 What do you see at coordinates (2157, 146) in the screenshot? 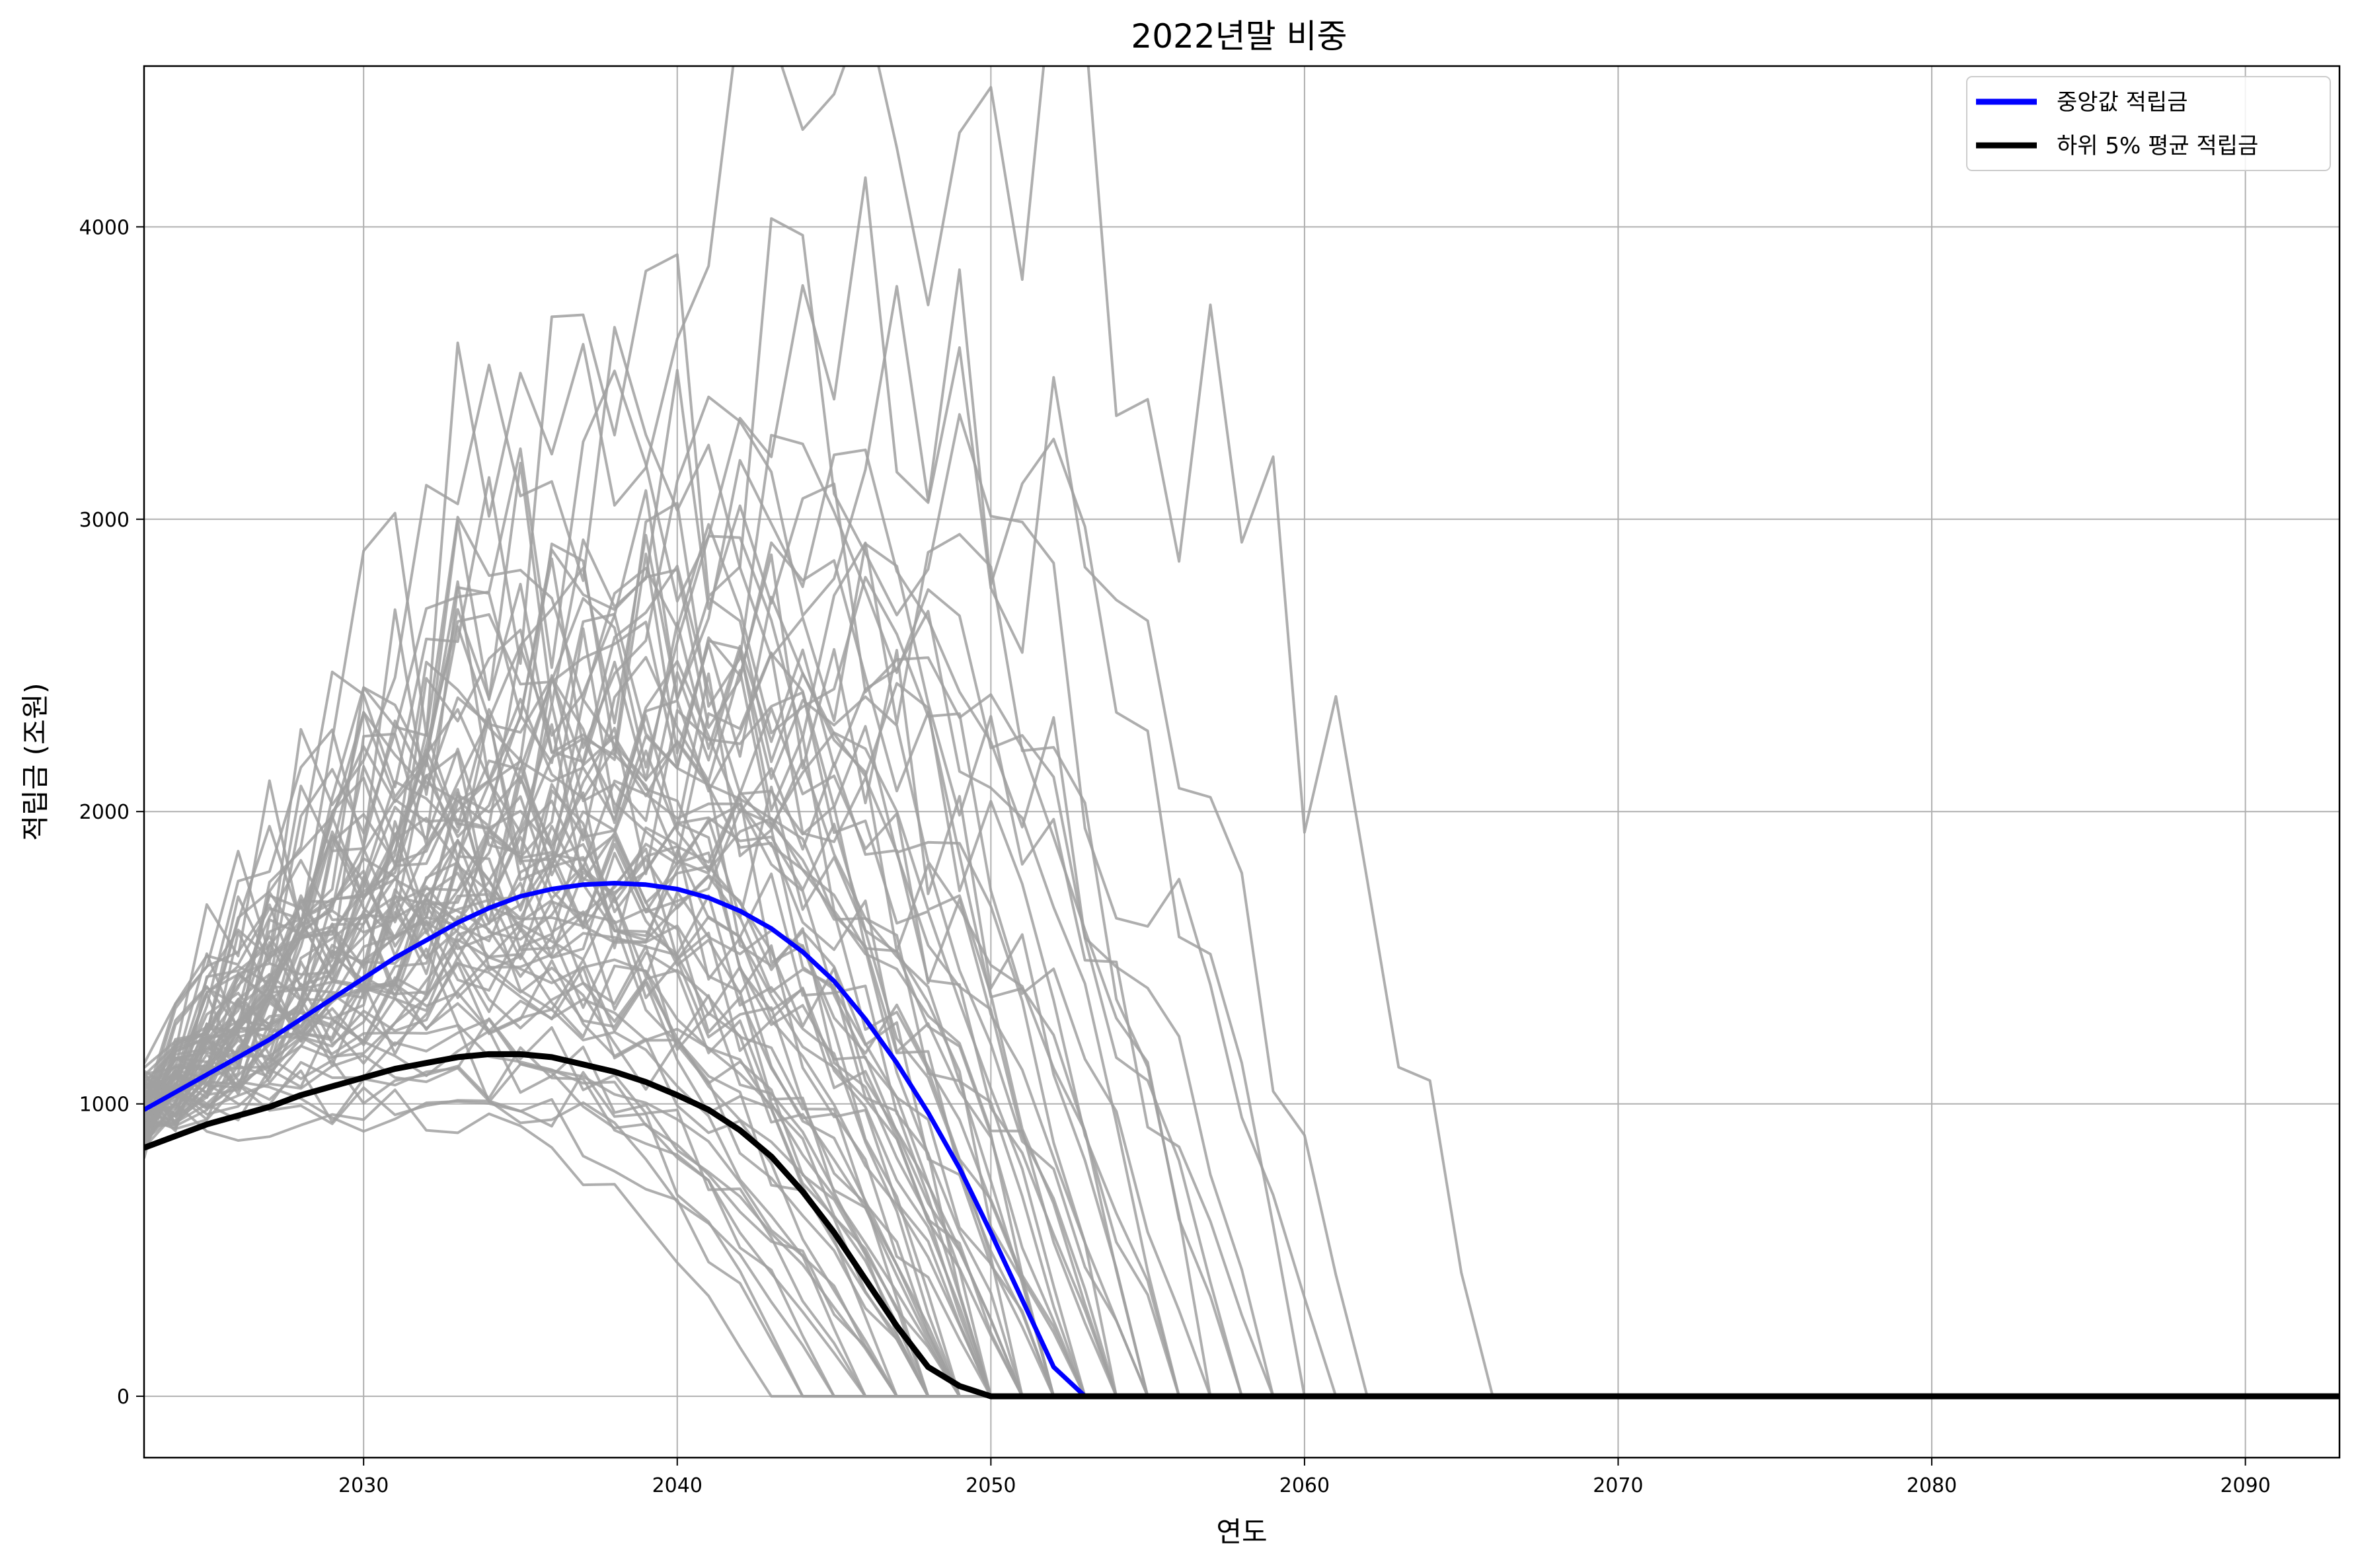
I see `legend-label-bottom5: 하위 5% 평균 적립금` at bounding box center [2157, 146].